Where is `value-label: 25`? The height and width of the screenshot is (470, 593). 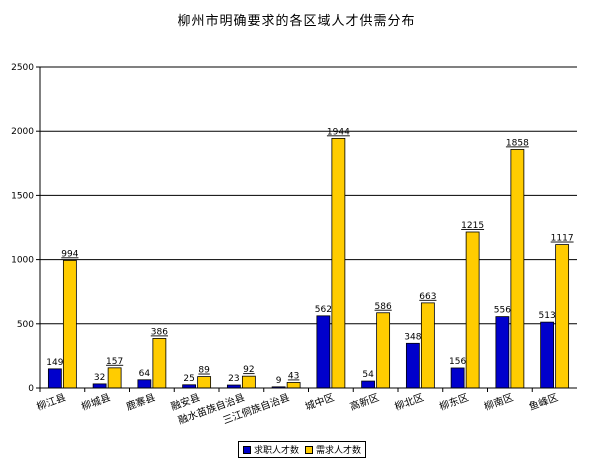
value-label: 25 is located at coordinates (188, 379).